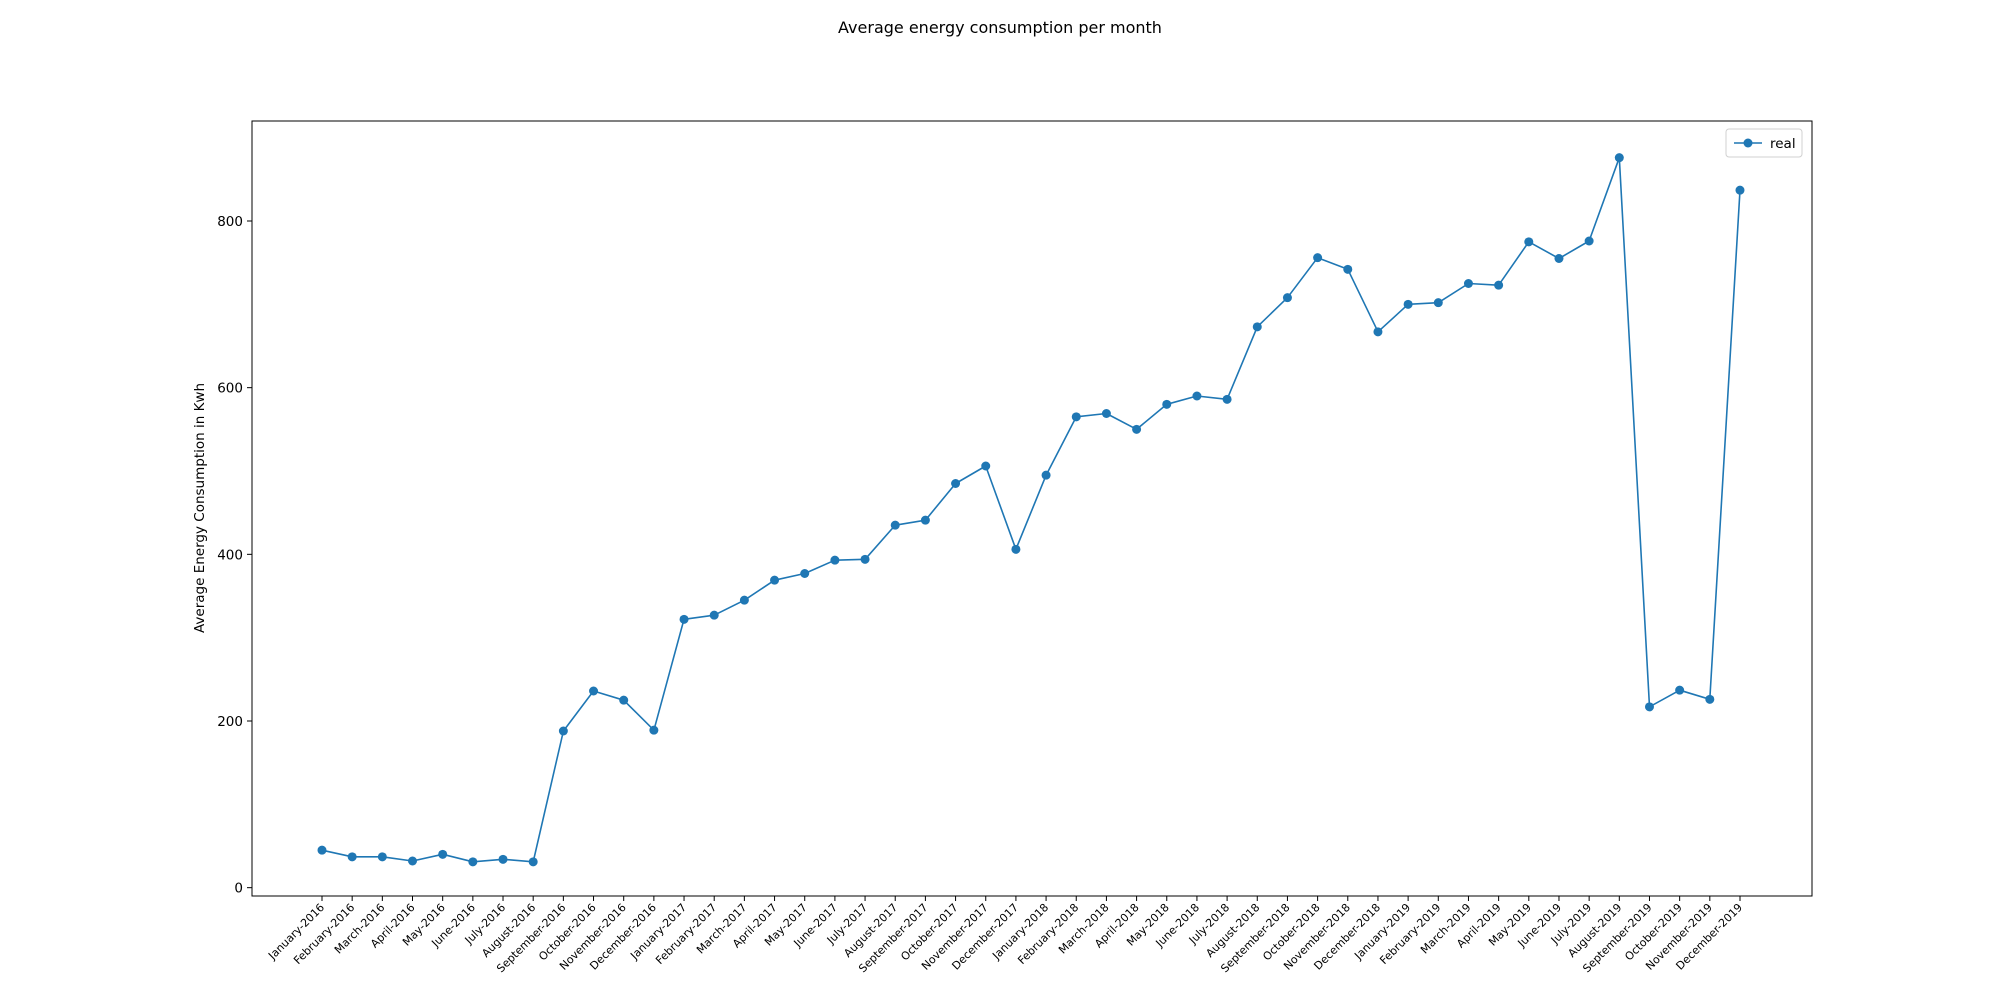 The image size is (2000, 1000). Describe the element at coordinates (238, 889) in the screenshot. I see `y-tick-label: 0` at that location.